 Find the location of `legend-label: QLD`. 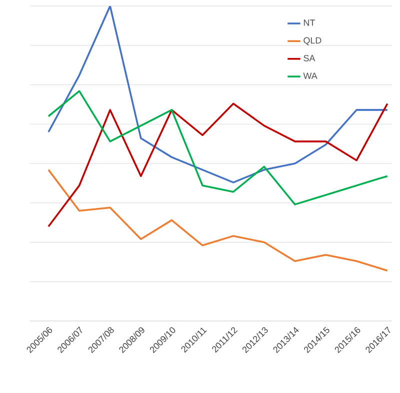

legend-label: QLD is located at coordinates (313, 41).